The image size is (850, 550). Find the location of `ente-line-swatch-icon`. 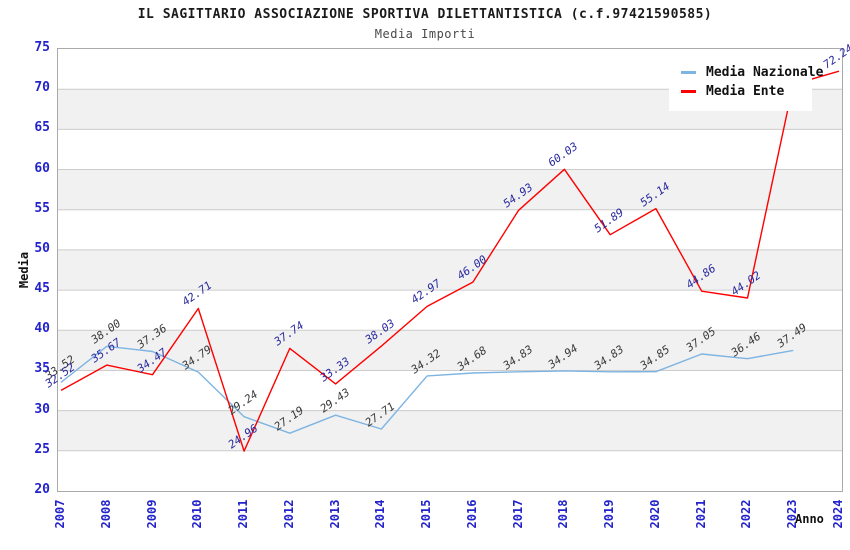

ente-line-swatch-icon is located at coordinates (688, 91).